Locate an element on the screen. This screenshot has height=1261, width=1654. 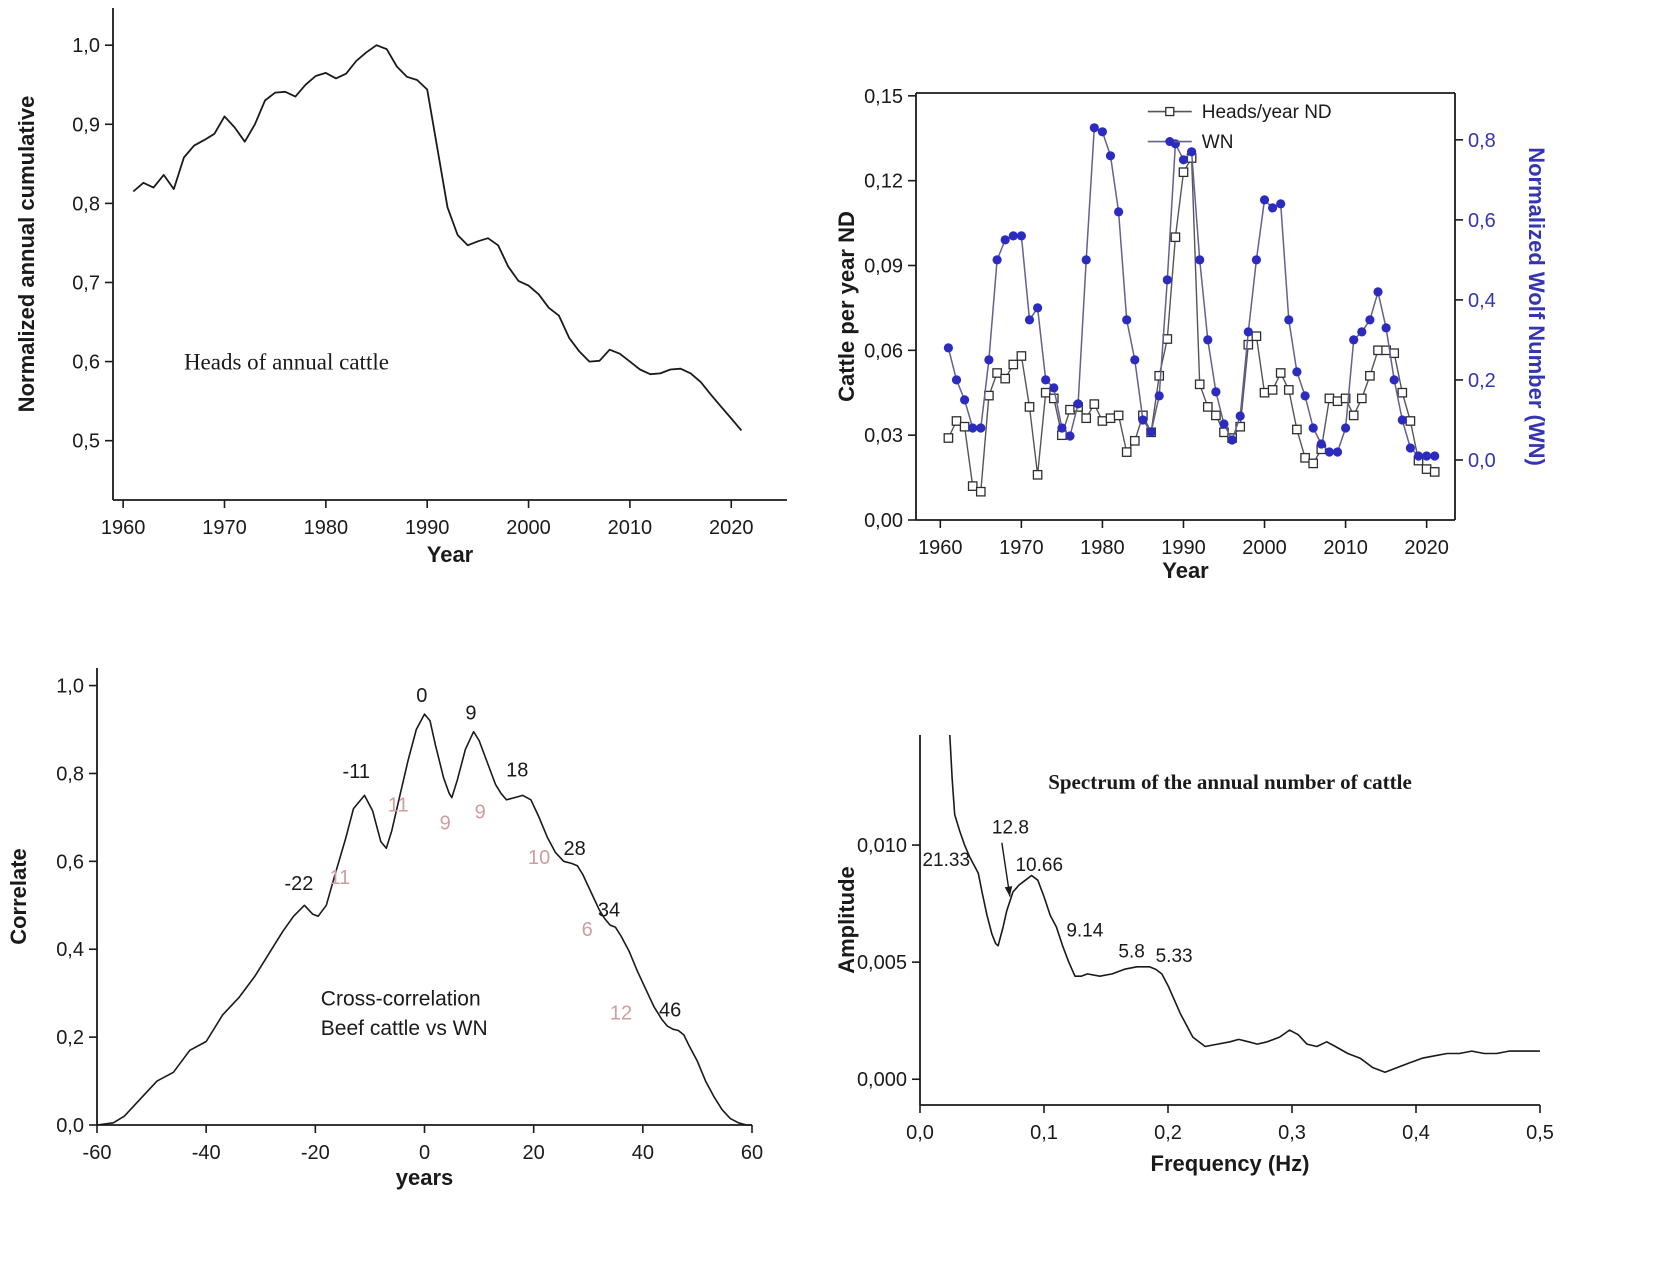
svg-text: 0,3 is located at coordinates (1292, 1133).